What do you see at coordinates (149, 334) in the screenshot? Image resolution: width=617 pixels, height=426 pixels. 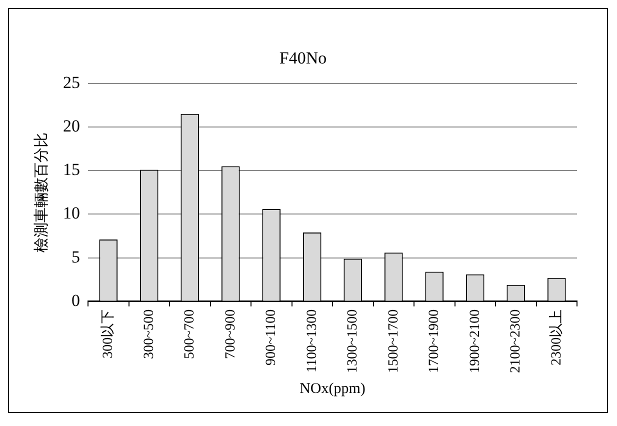 I see `x-tick-label: 300~500` at bounding box center [149, 334].